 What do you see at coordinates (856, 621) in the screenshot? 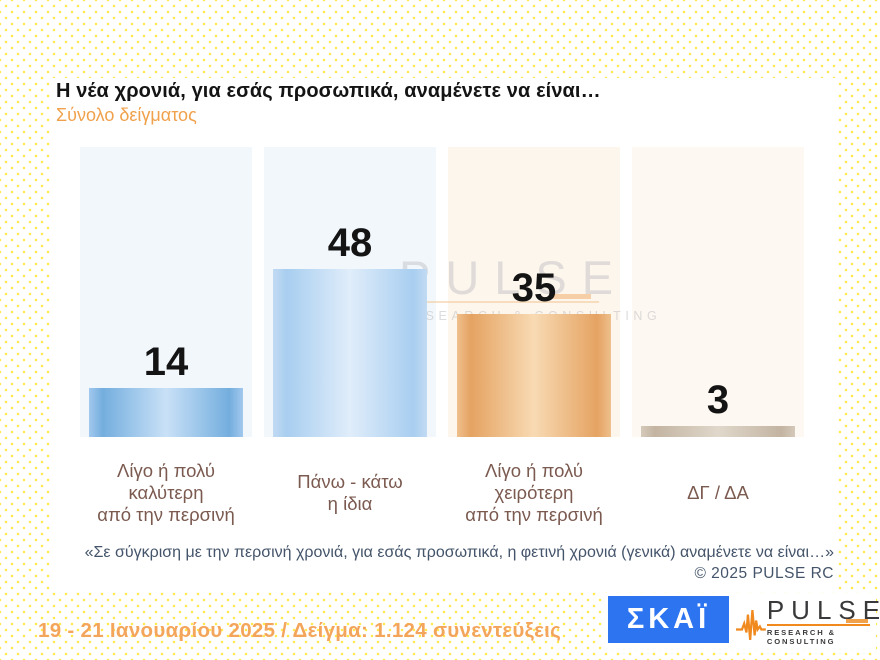
I see `pulse-logo-small-mark` at bounding box center [856, 621].